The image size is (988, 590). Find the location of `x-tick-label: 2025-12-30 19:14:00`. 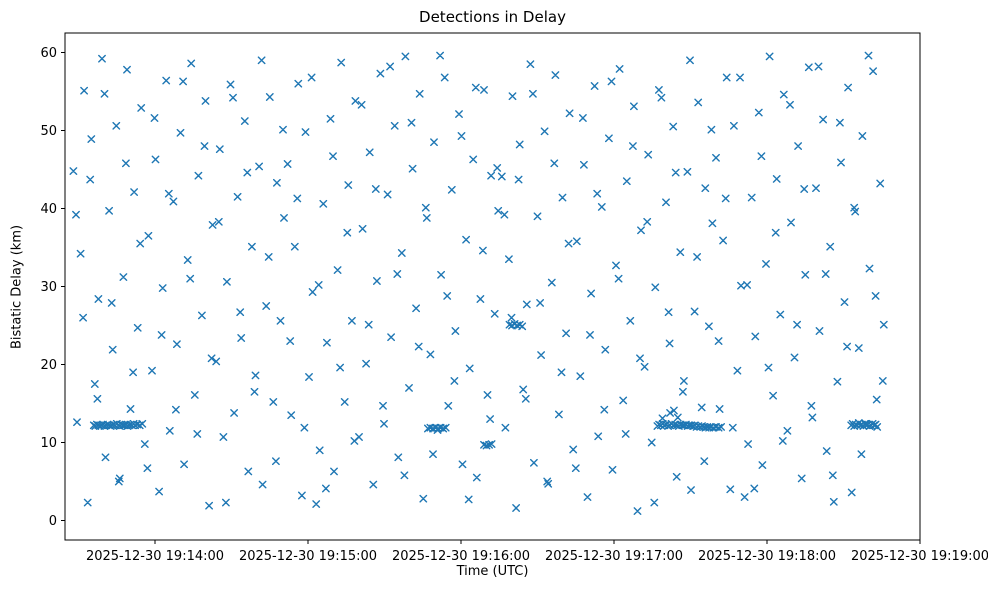

x-tick-label: 2025-12-30 19:14:00 is located at coordinates (155, 556).